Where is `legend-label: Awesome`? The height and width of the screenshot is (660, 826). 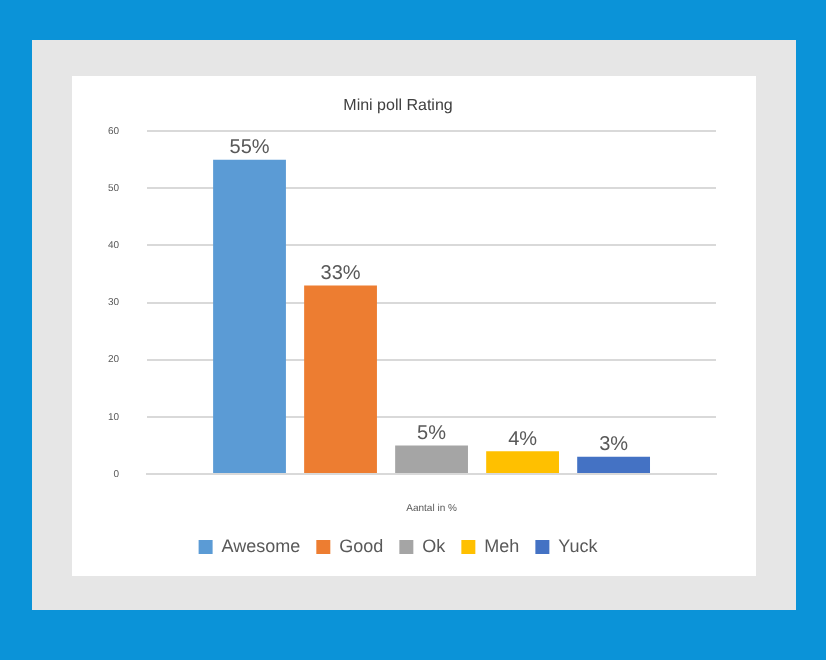
legend-label: Awesome is located at coordinates (261, 545).